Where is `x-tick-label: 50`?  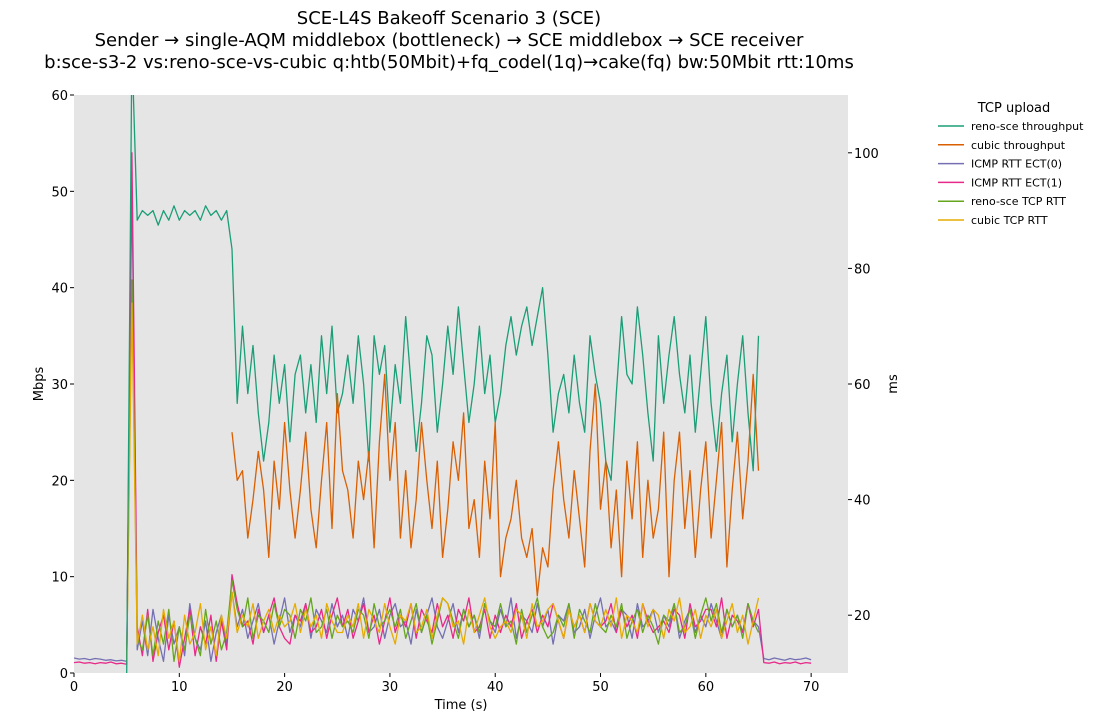 x-tick-label: 50 is located at coordinates (600, 687).